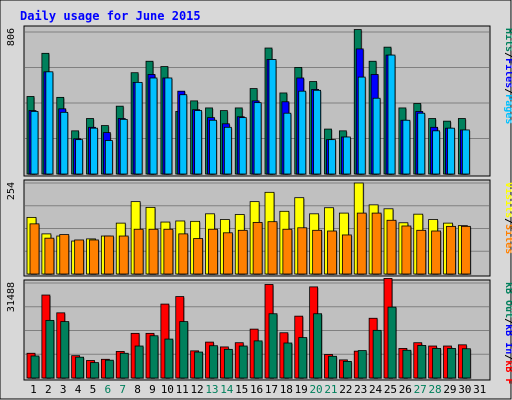 This screenshot has width=512, height=400. What do you see at coordinates (507, 200) in the screenshot?
I see `y-legend-part: Visits` at bounding box center [507, 200].